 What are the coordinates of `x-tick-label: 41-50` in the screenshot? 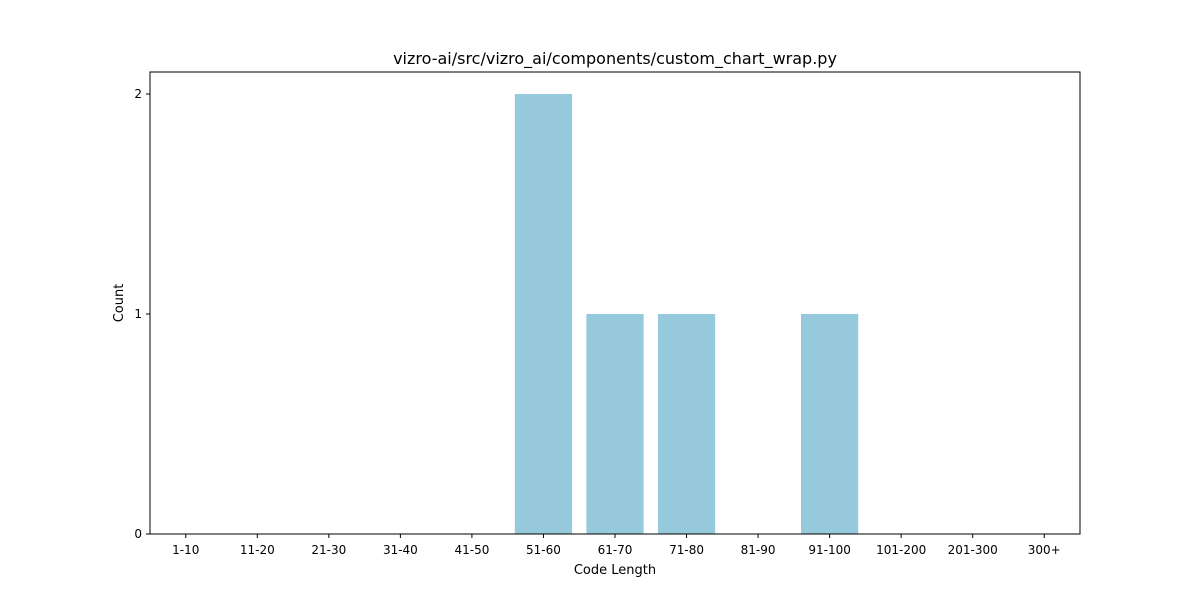 It's located at (471, 550).